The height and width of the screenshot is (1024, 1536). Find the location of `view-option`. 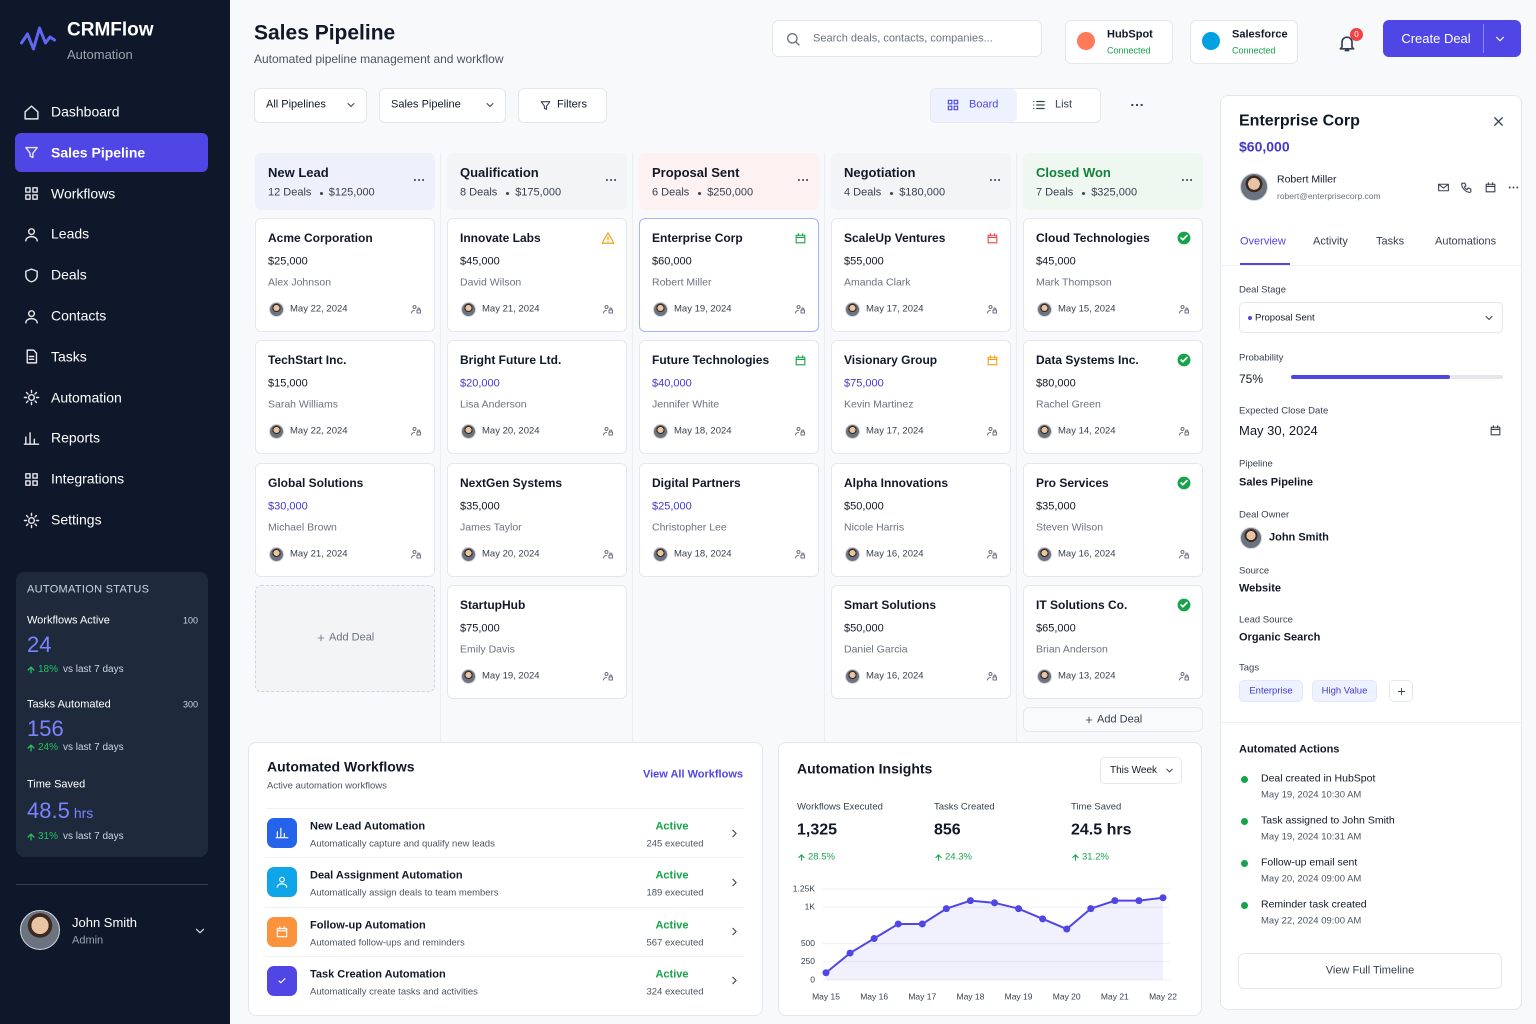

view-option is located at coordinates (974, 105).